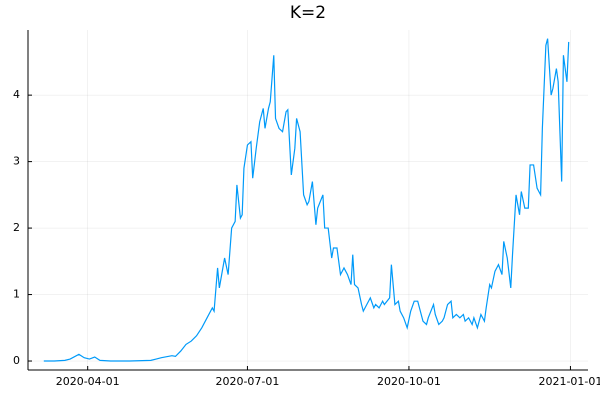  Describe the element at coordinates (16, 161) in the screenshot. I see `y-tick-label: 3` at that location.